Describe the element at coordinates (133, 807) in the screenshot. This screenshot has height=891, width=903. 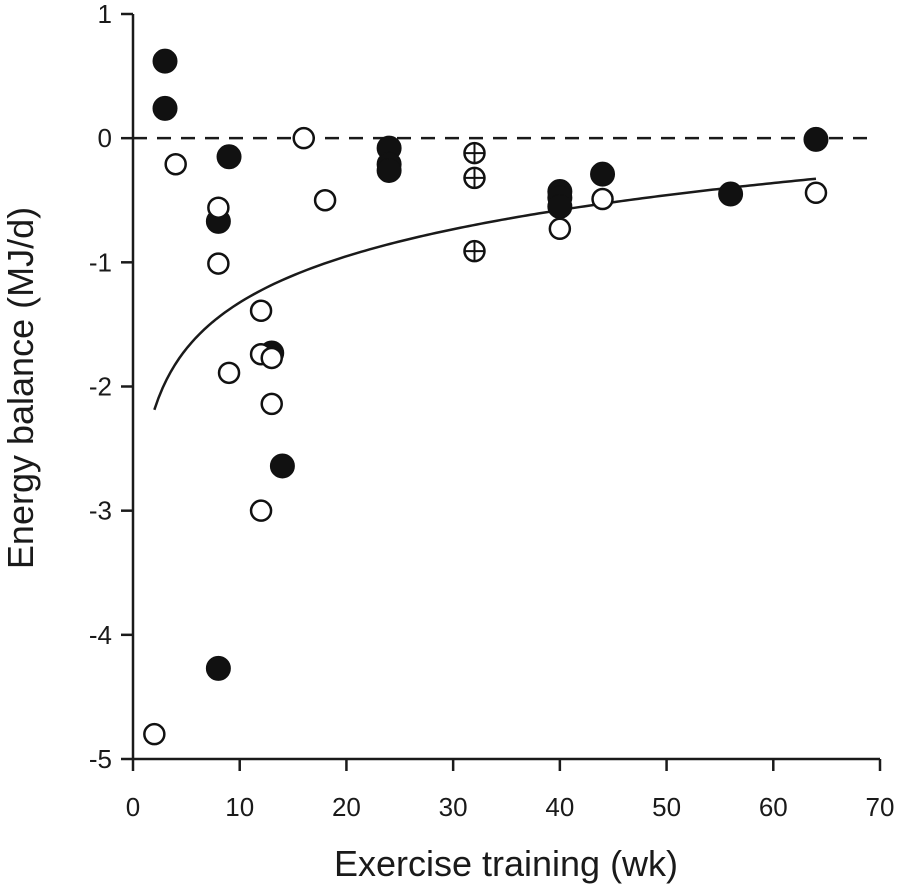
I see `x-tick-label: 0` at that location.